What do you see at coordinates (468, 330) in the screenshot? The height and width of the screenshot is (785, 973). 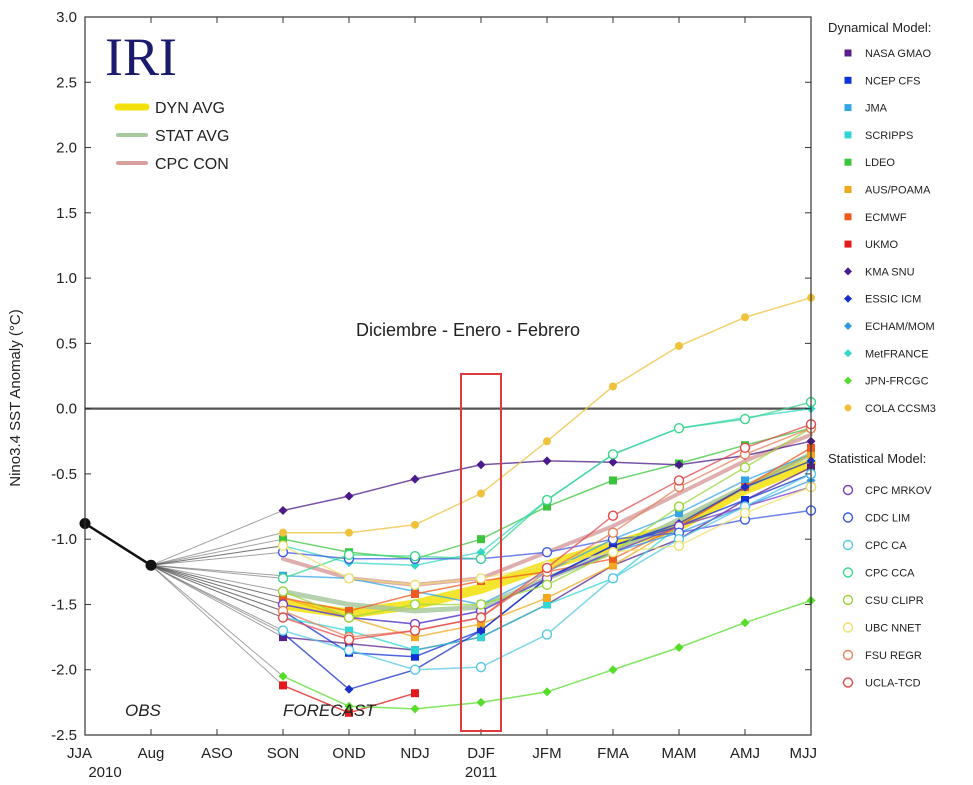 I see `highlight-annotation: Diciembre - Enero - Febrero` at bounding box center [468, 330].